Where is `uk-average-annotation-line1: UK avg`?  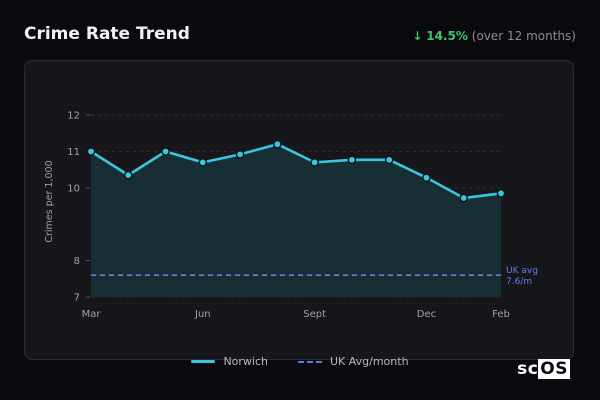 uk-average-annotation-line1: UK avg is located at coordinates (522, 271).